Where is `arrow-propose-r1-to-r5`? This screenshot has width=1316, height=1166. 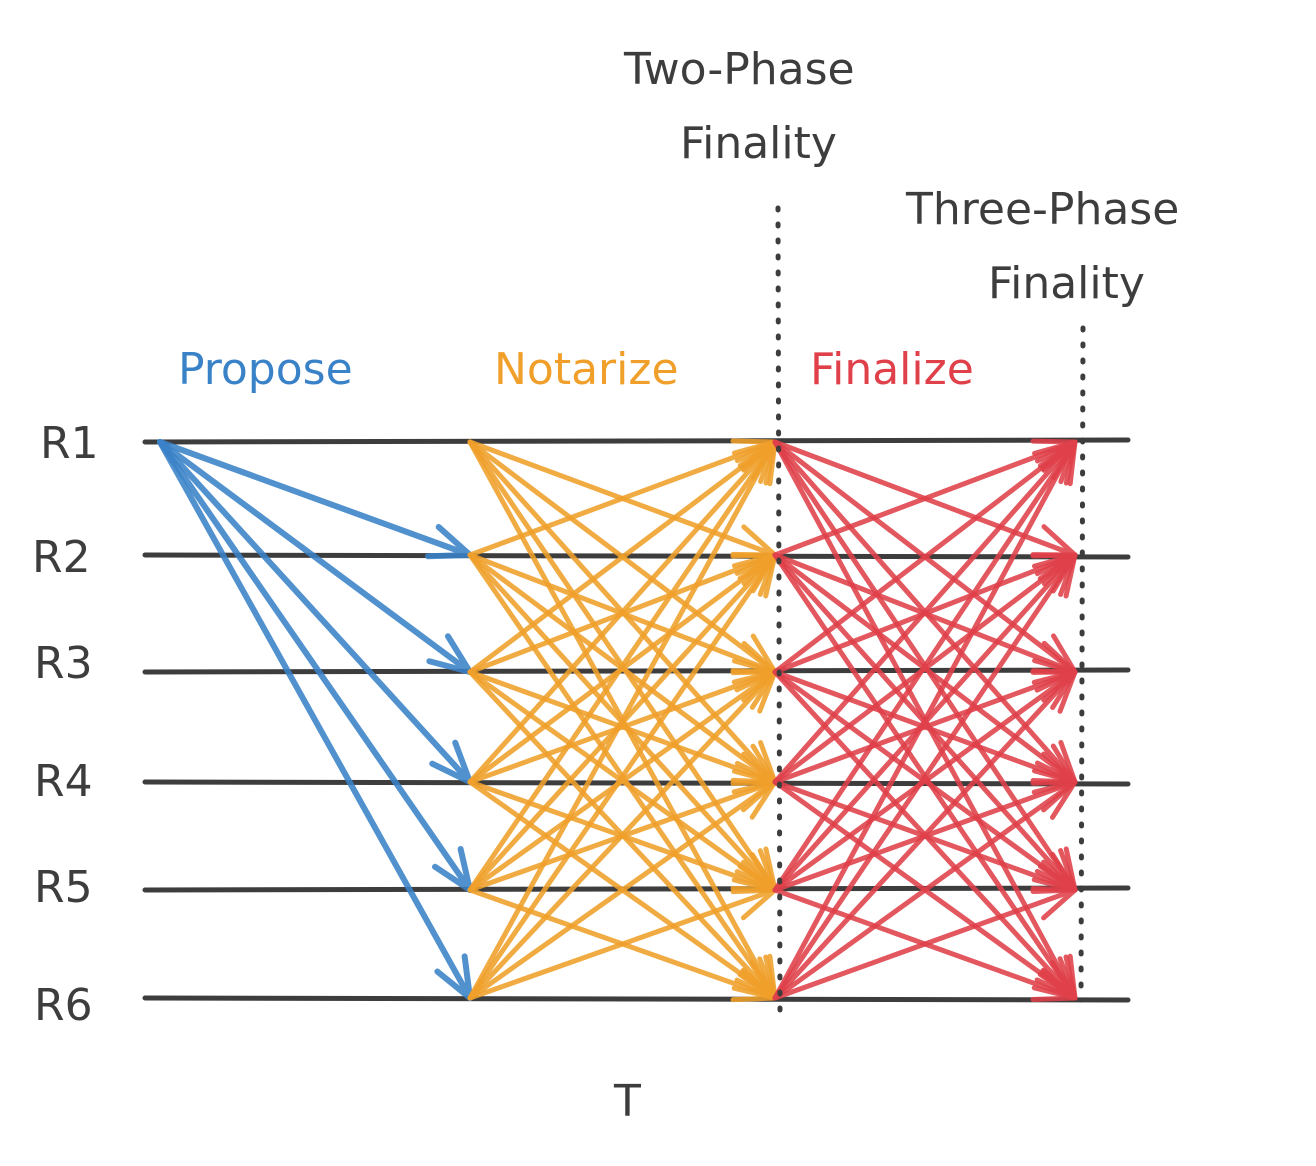 arrow-propose-r1-to-r5 is located at coordinates (315, 666).